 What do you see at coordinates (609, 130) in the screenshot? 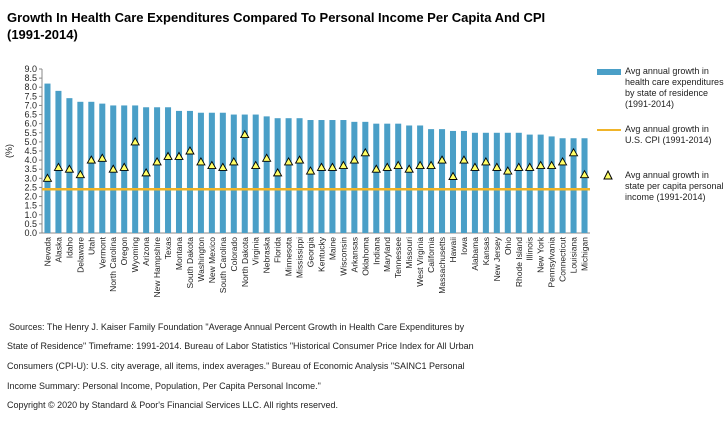
I see `legend-swatch-line` at bounding box center [609, 130].